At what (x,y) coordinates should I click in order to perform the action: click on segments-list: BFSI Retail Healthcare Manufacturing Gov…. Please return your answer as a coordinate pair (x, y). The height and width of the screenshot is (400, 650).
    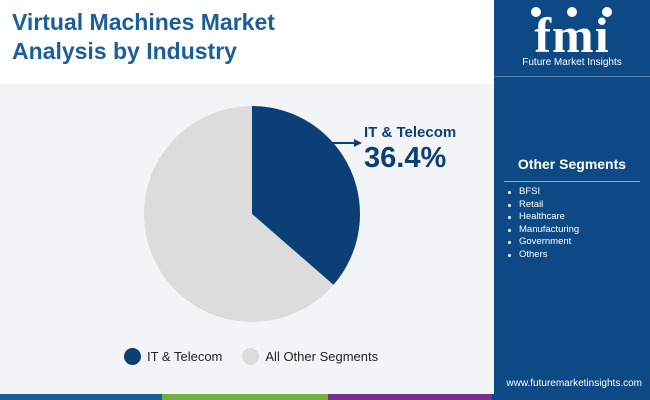
    Looking at the image, I should click on (542, 224).